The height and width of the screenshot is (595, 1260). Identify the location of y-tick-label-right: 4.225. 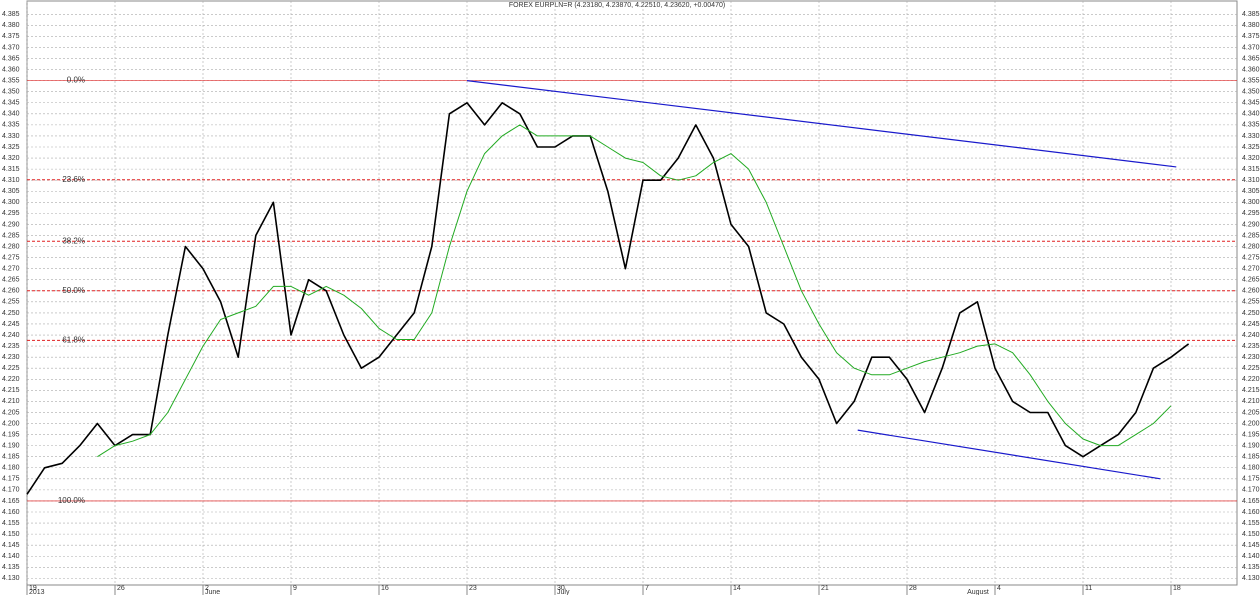
(1251, 368).